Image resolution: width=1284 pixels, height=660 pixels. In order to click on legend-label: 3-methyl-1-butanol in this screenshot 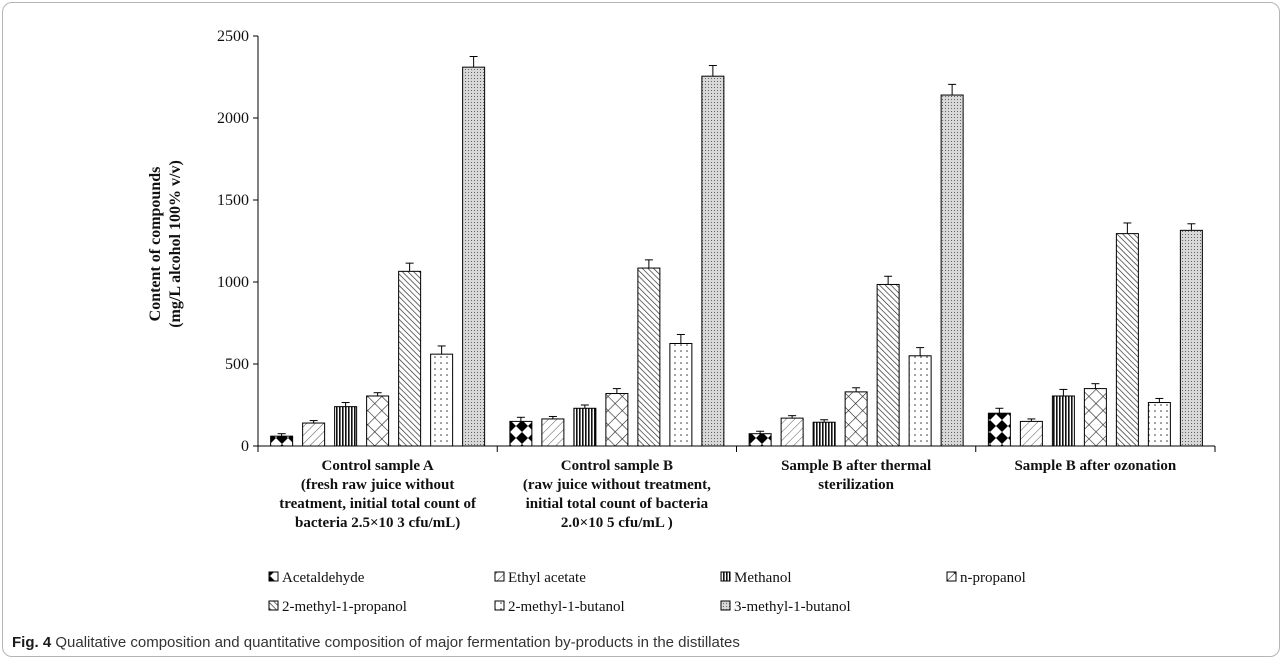, I will do `click(792, 607)`.